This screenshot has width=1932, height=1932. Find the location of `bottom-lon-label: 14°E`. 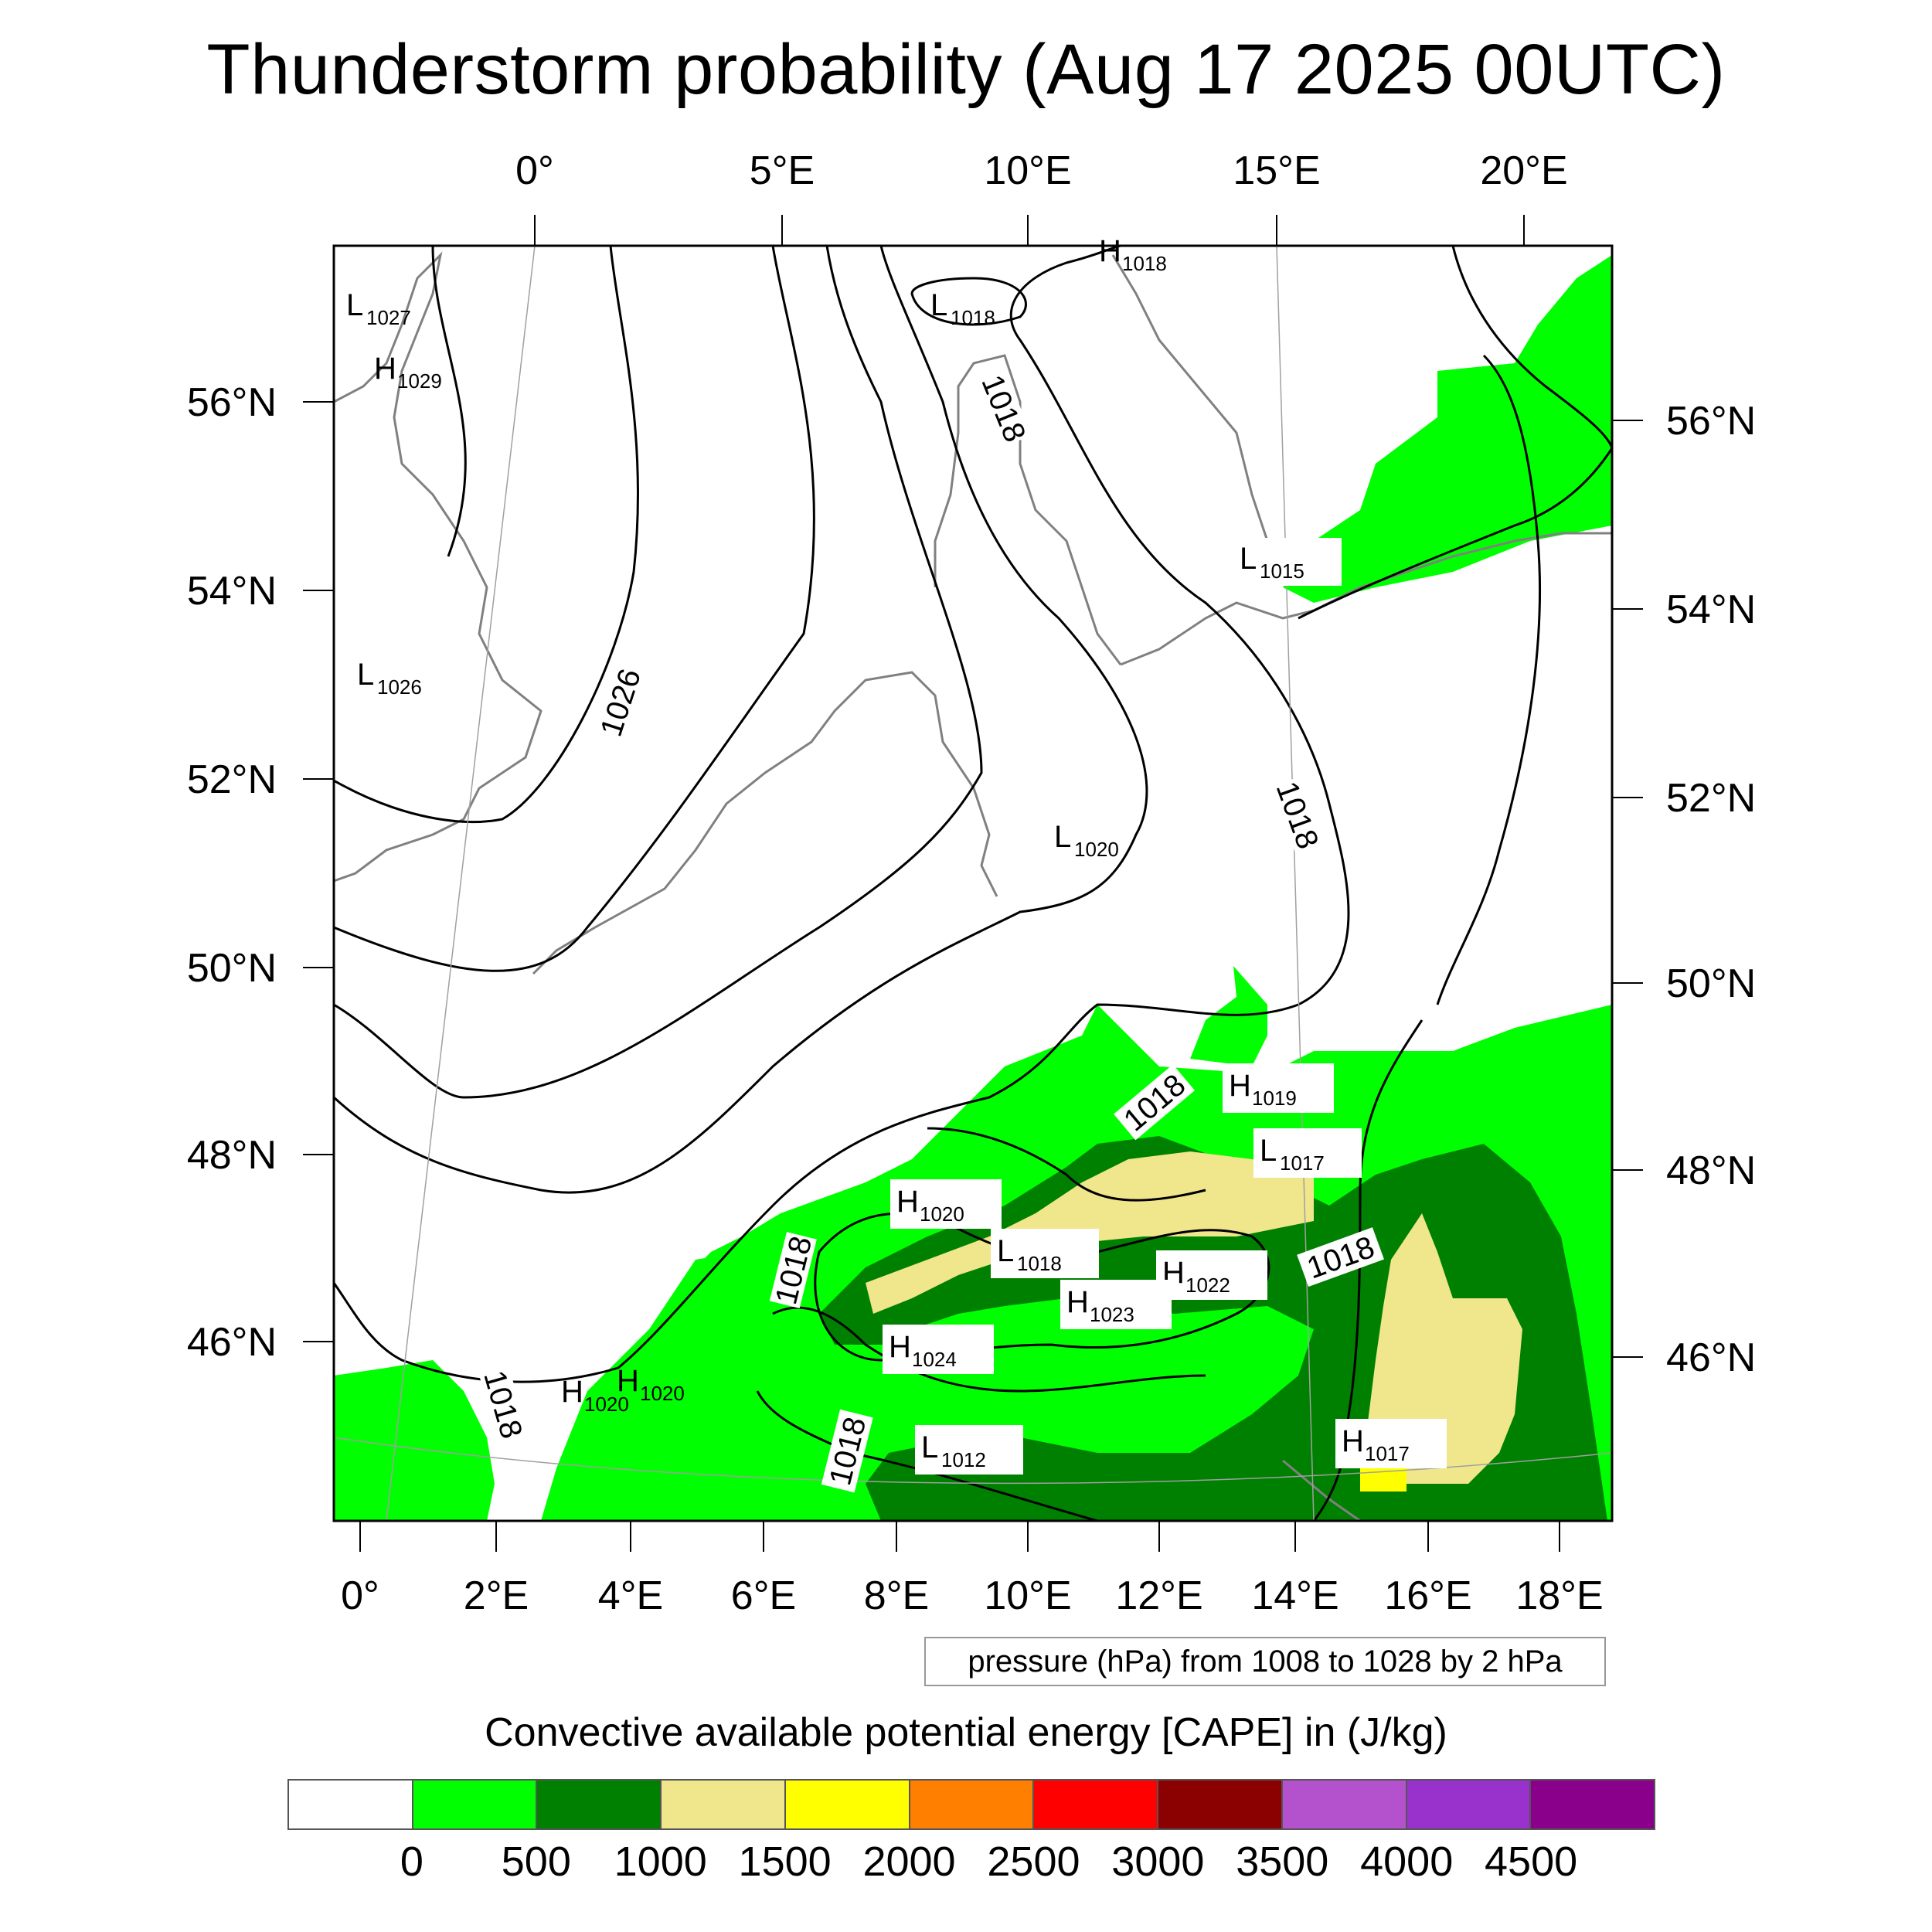

bottom-lon-label: 14°E is located at coordinates (1295, 1596).